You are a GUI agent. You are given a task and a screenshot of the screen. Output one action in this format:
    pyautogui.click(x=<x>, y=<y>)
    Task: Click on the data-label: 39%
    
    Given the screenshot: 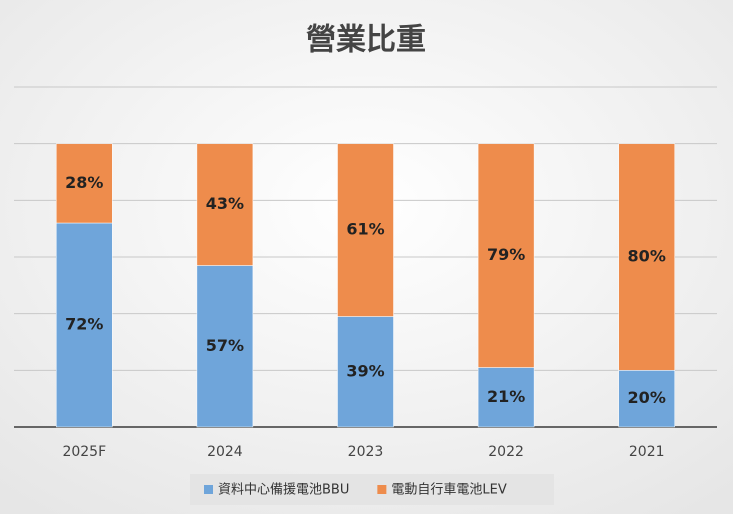 What is the action you would take?
    pyautogui.click(x=365, y=370)
    